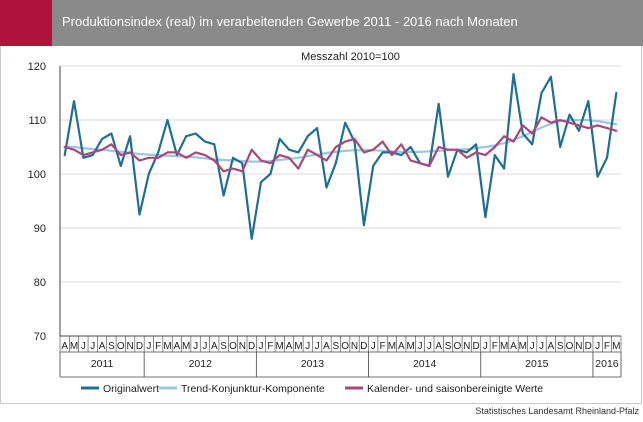  Describe the element at coordinates (26, 23) in the screenshot. I see `accent-block` at that location.